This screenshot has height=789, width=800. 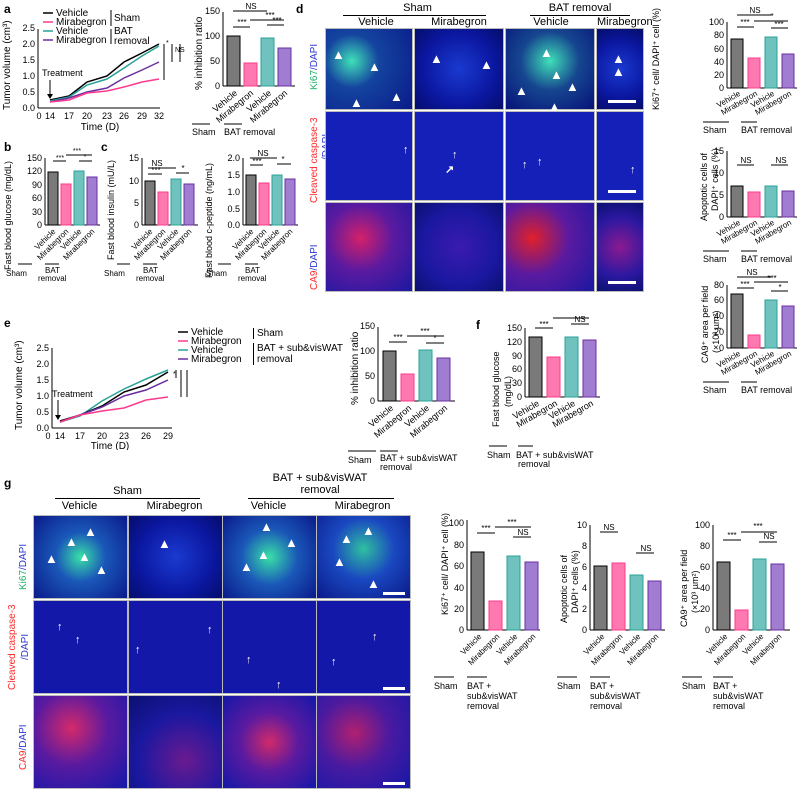 What do you see at coordinates (207, 350) in the screenshot?
I see `svg-text: Vehicle` at bounding box center [207, 350].